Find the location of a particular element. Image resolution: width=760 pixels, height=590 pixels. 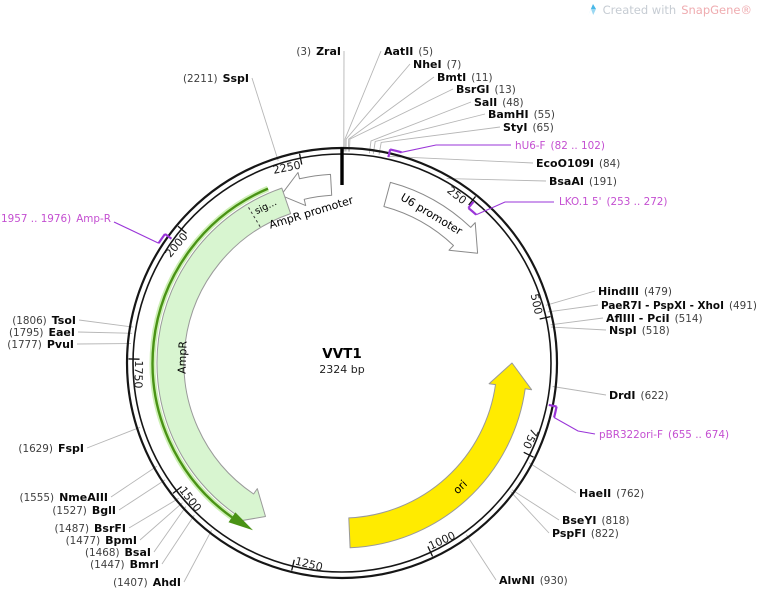

scale-label-750: 750 is located at coordinates (530, 438).